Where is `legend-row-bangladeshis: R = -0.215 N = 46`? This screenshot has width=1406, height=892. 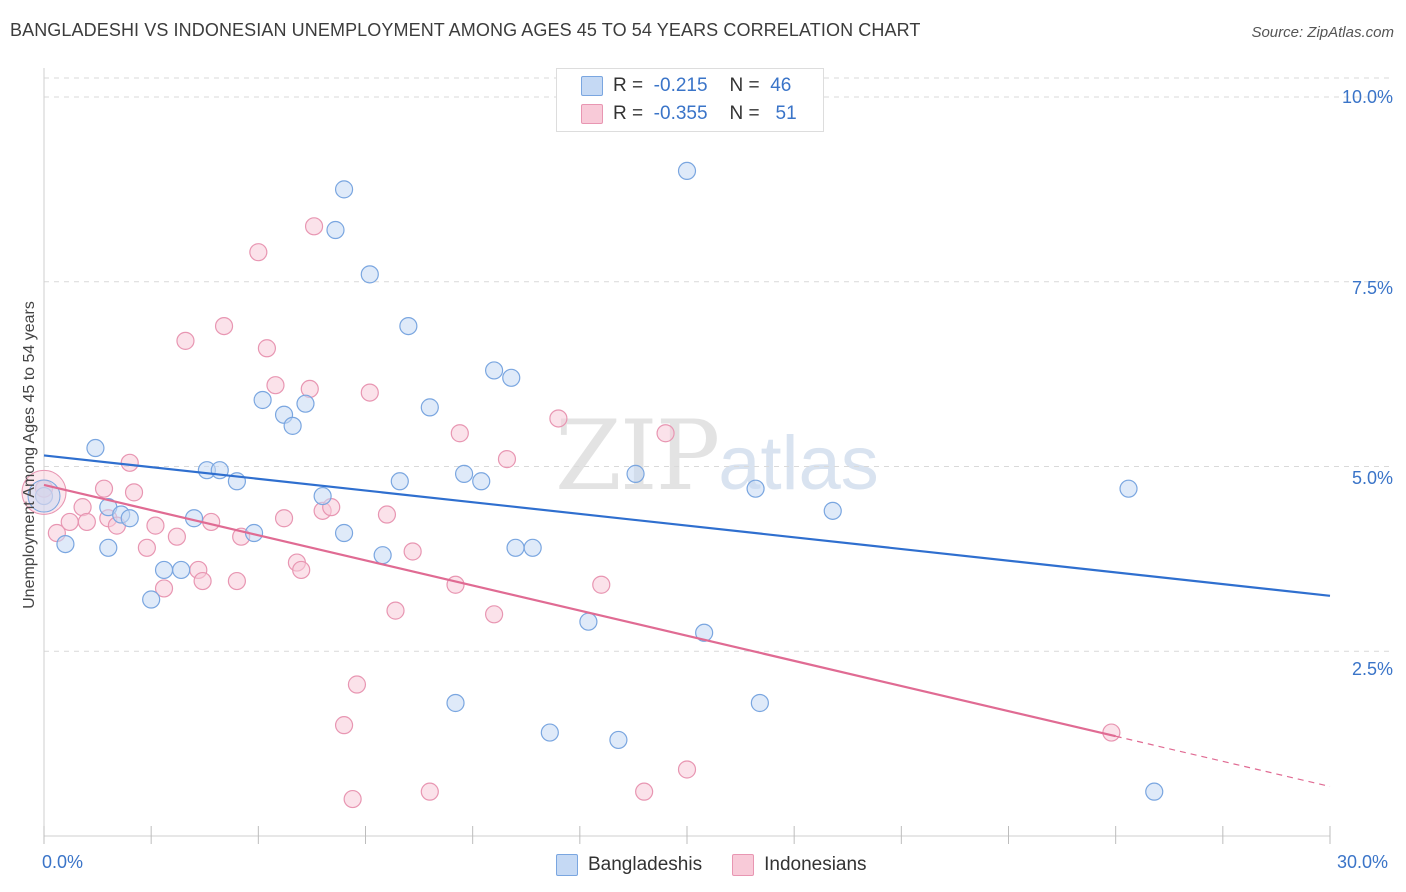 legend-row-bangladeshis: R = -0.215 N = 46 is located at coordinates (686, 86).